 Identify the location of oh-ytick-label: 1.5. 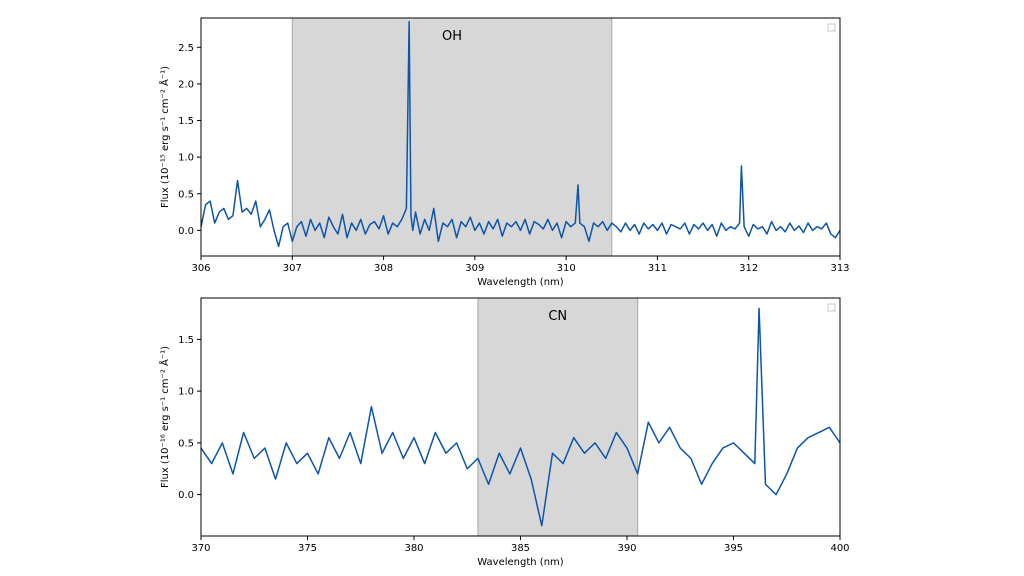
(186, 121).